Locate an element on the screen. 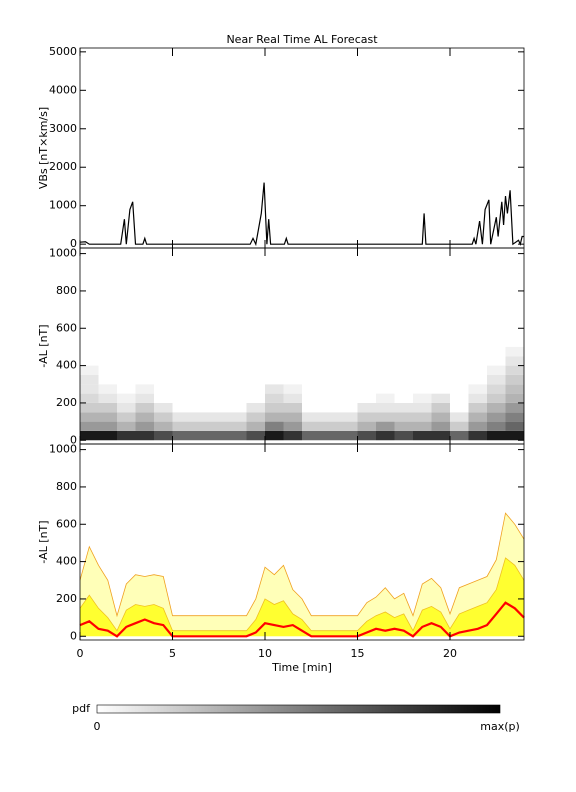 The height and width of the screenshot is (792, 576). x-tick-label: 10 is located at coordinates (265, 653).